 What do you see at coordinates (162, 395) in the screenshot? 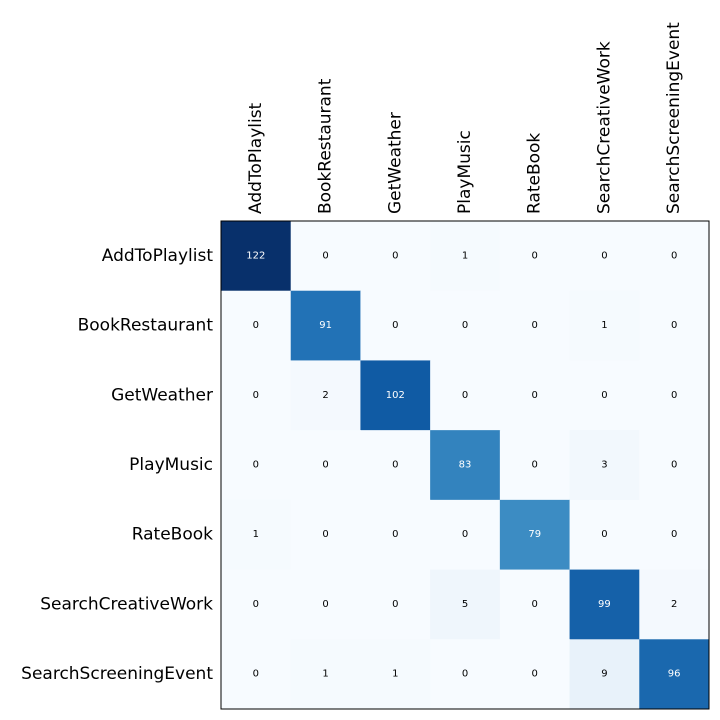
I see `row-tick-label: GetWeather` at bounding box center [162, 395].